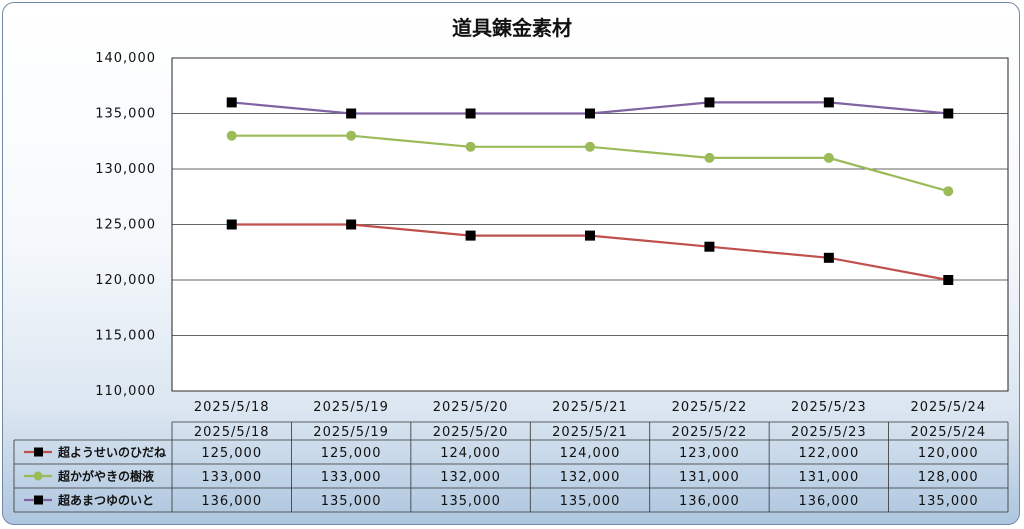 This screenshot has height=529, width=1024. Describe the element at coordinates (105, 476) in the screenshot. I see `legend-entry: 超かがやきの樹液` at that location.